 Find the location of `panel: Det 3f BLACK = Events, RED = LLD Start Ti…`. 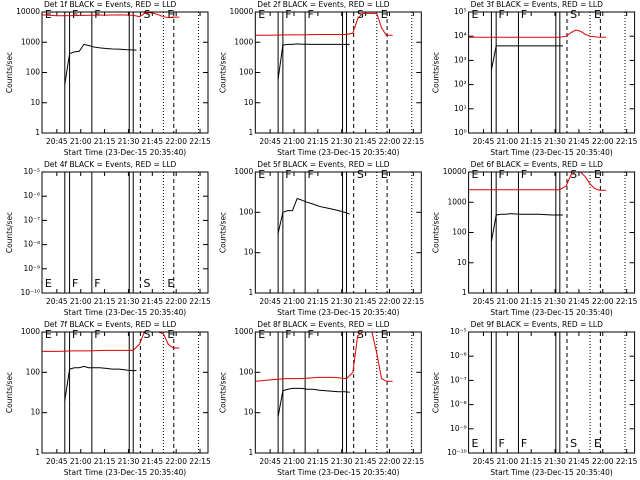

panel: Det 3f BLACK = Events, RED = LLD Start Ti… is located at coordinates (535, 78).